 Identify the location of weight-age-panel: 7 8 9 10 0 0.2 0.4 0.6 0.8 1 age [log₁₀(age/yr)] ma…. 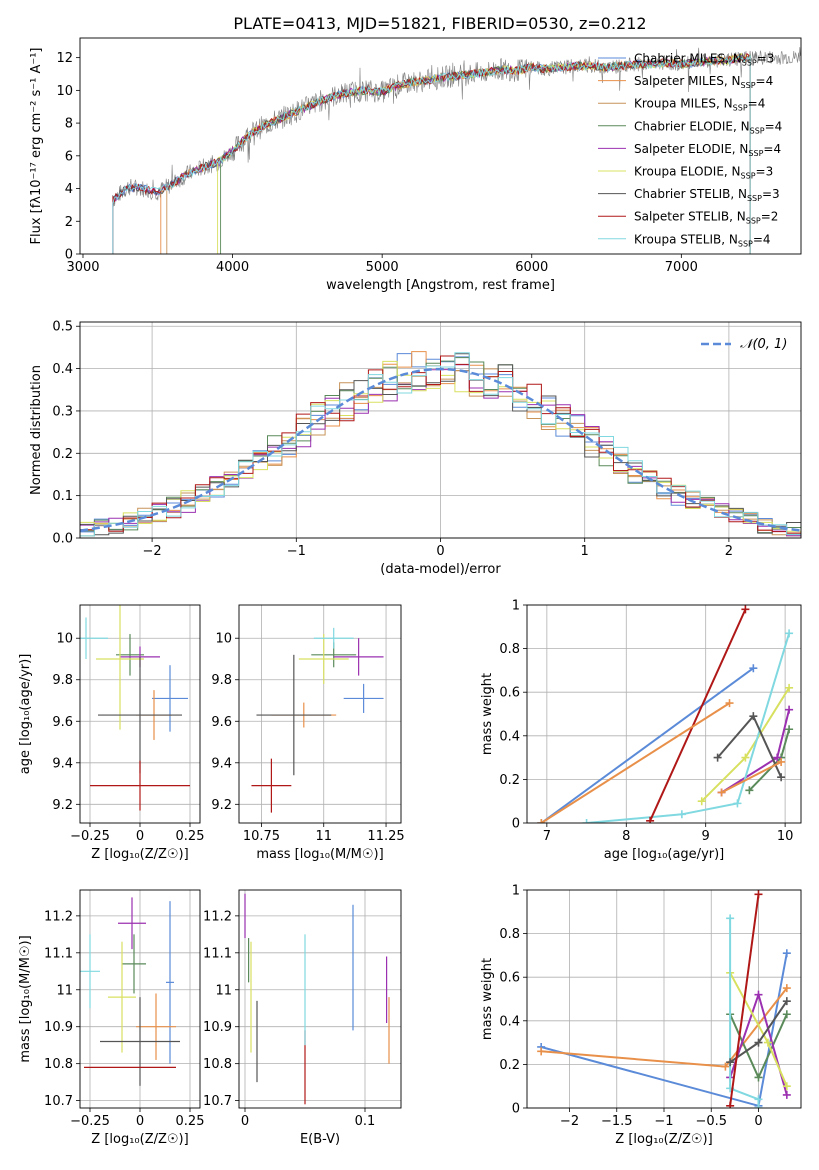
(641, 730).